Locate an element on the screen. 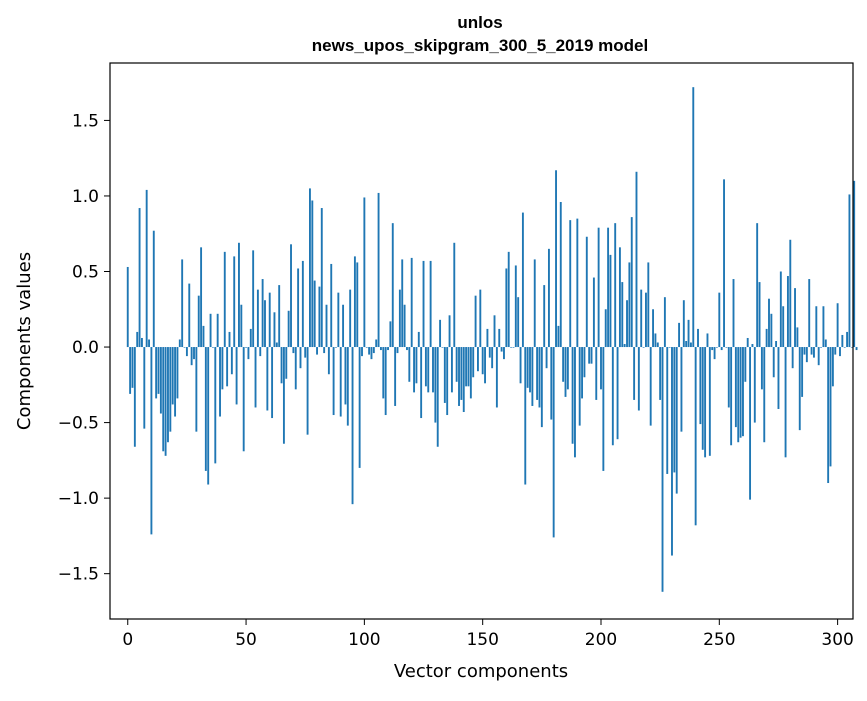 This screenshot has width=867, height=701. x-tick-label: 50 is located at coordinates (246, 640).